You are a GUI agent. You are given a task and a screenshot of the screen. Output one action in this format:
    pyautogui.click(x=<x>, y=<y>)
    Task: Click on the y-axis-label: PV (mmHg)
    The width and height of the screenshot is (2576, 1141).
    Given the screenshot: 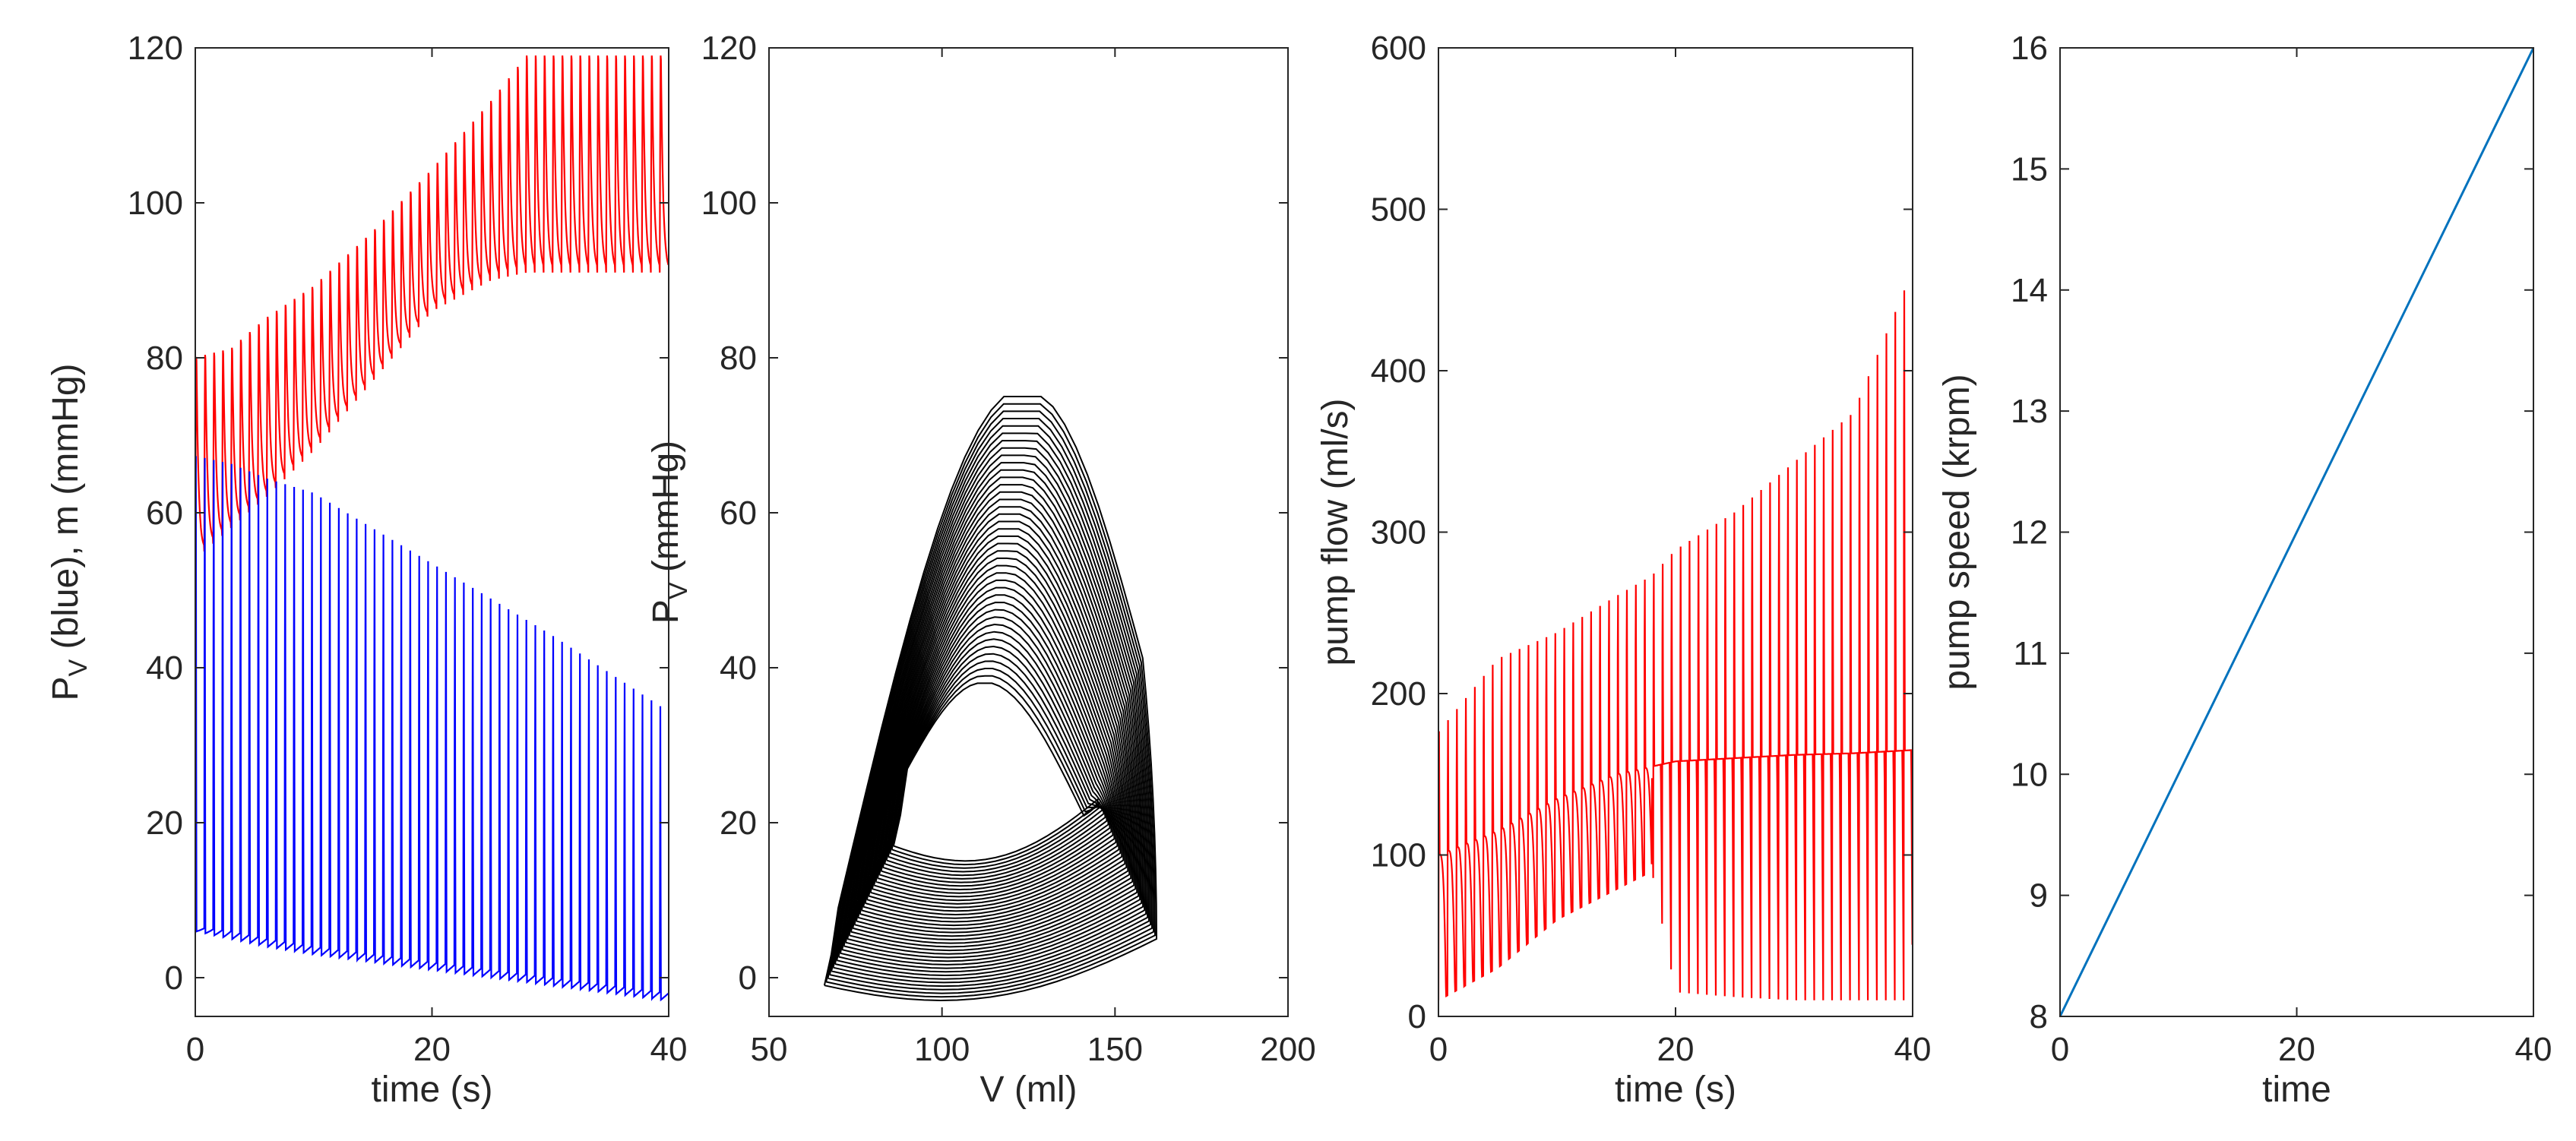 What is the action you would take?
    pyautogui.click(x=670, y=532)
    